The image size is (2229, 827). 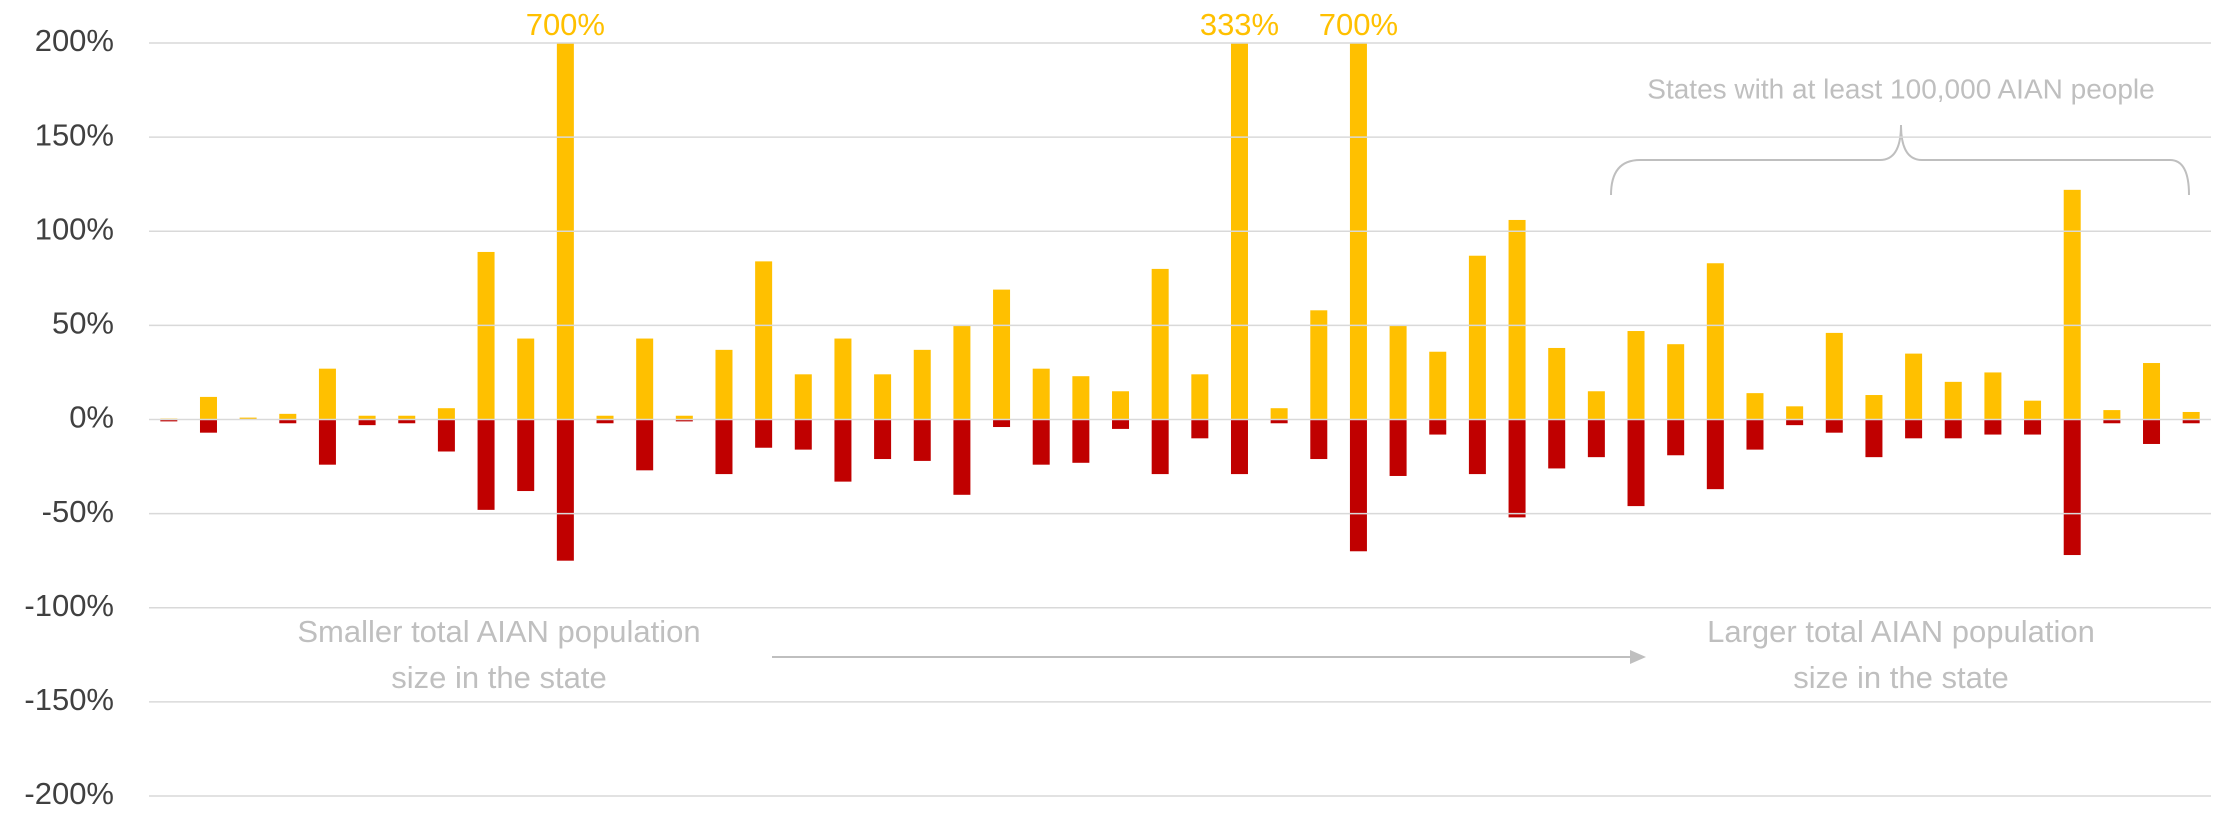 I want to click on brace, so click(x=1900, y=160).